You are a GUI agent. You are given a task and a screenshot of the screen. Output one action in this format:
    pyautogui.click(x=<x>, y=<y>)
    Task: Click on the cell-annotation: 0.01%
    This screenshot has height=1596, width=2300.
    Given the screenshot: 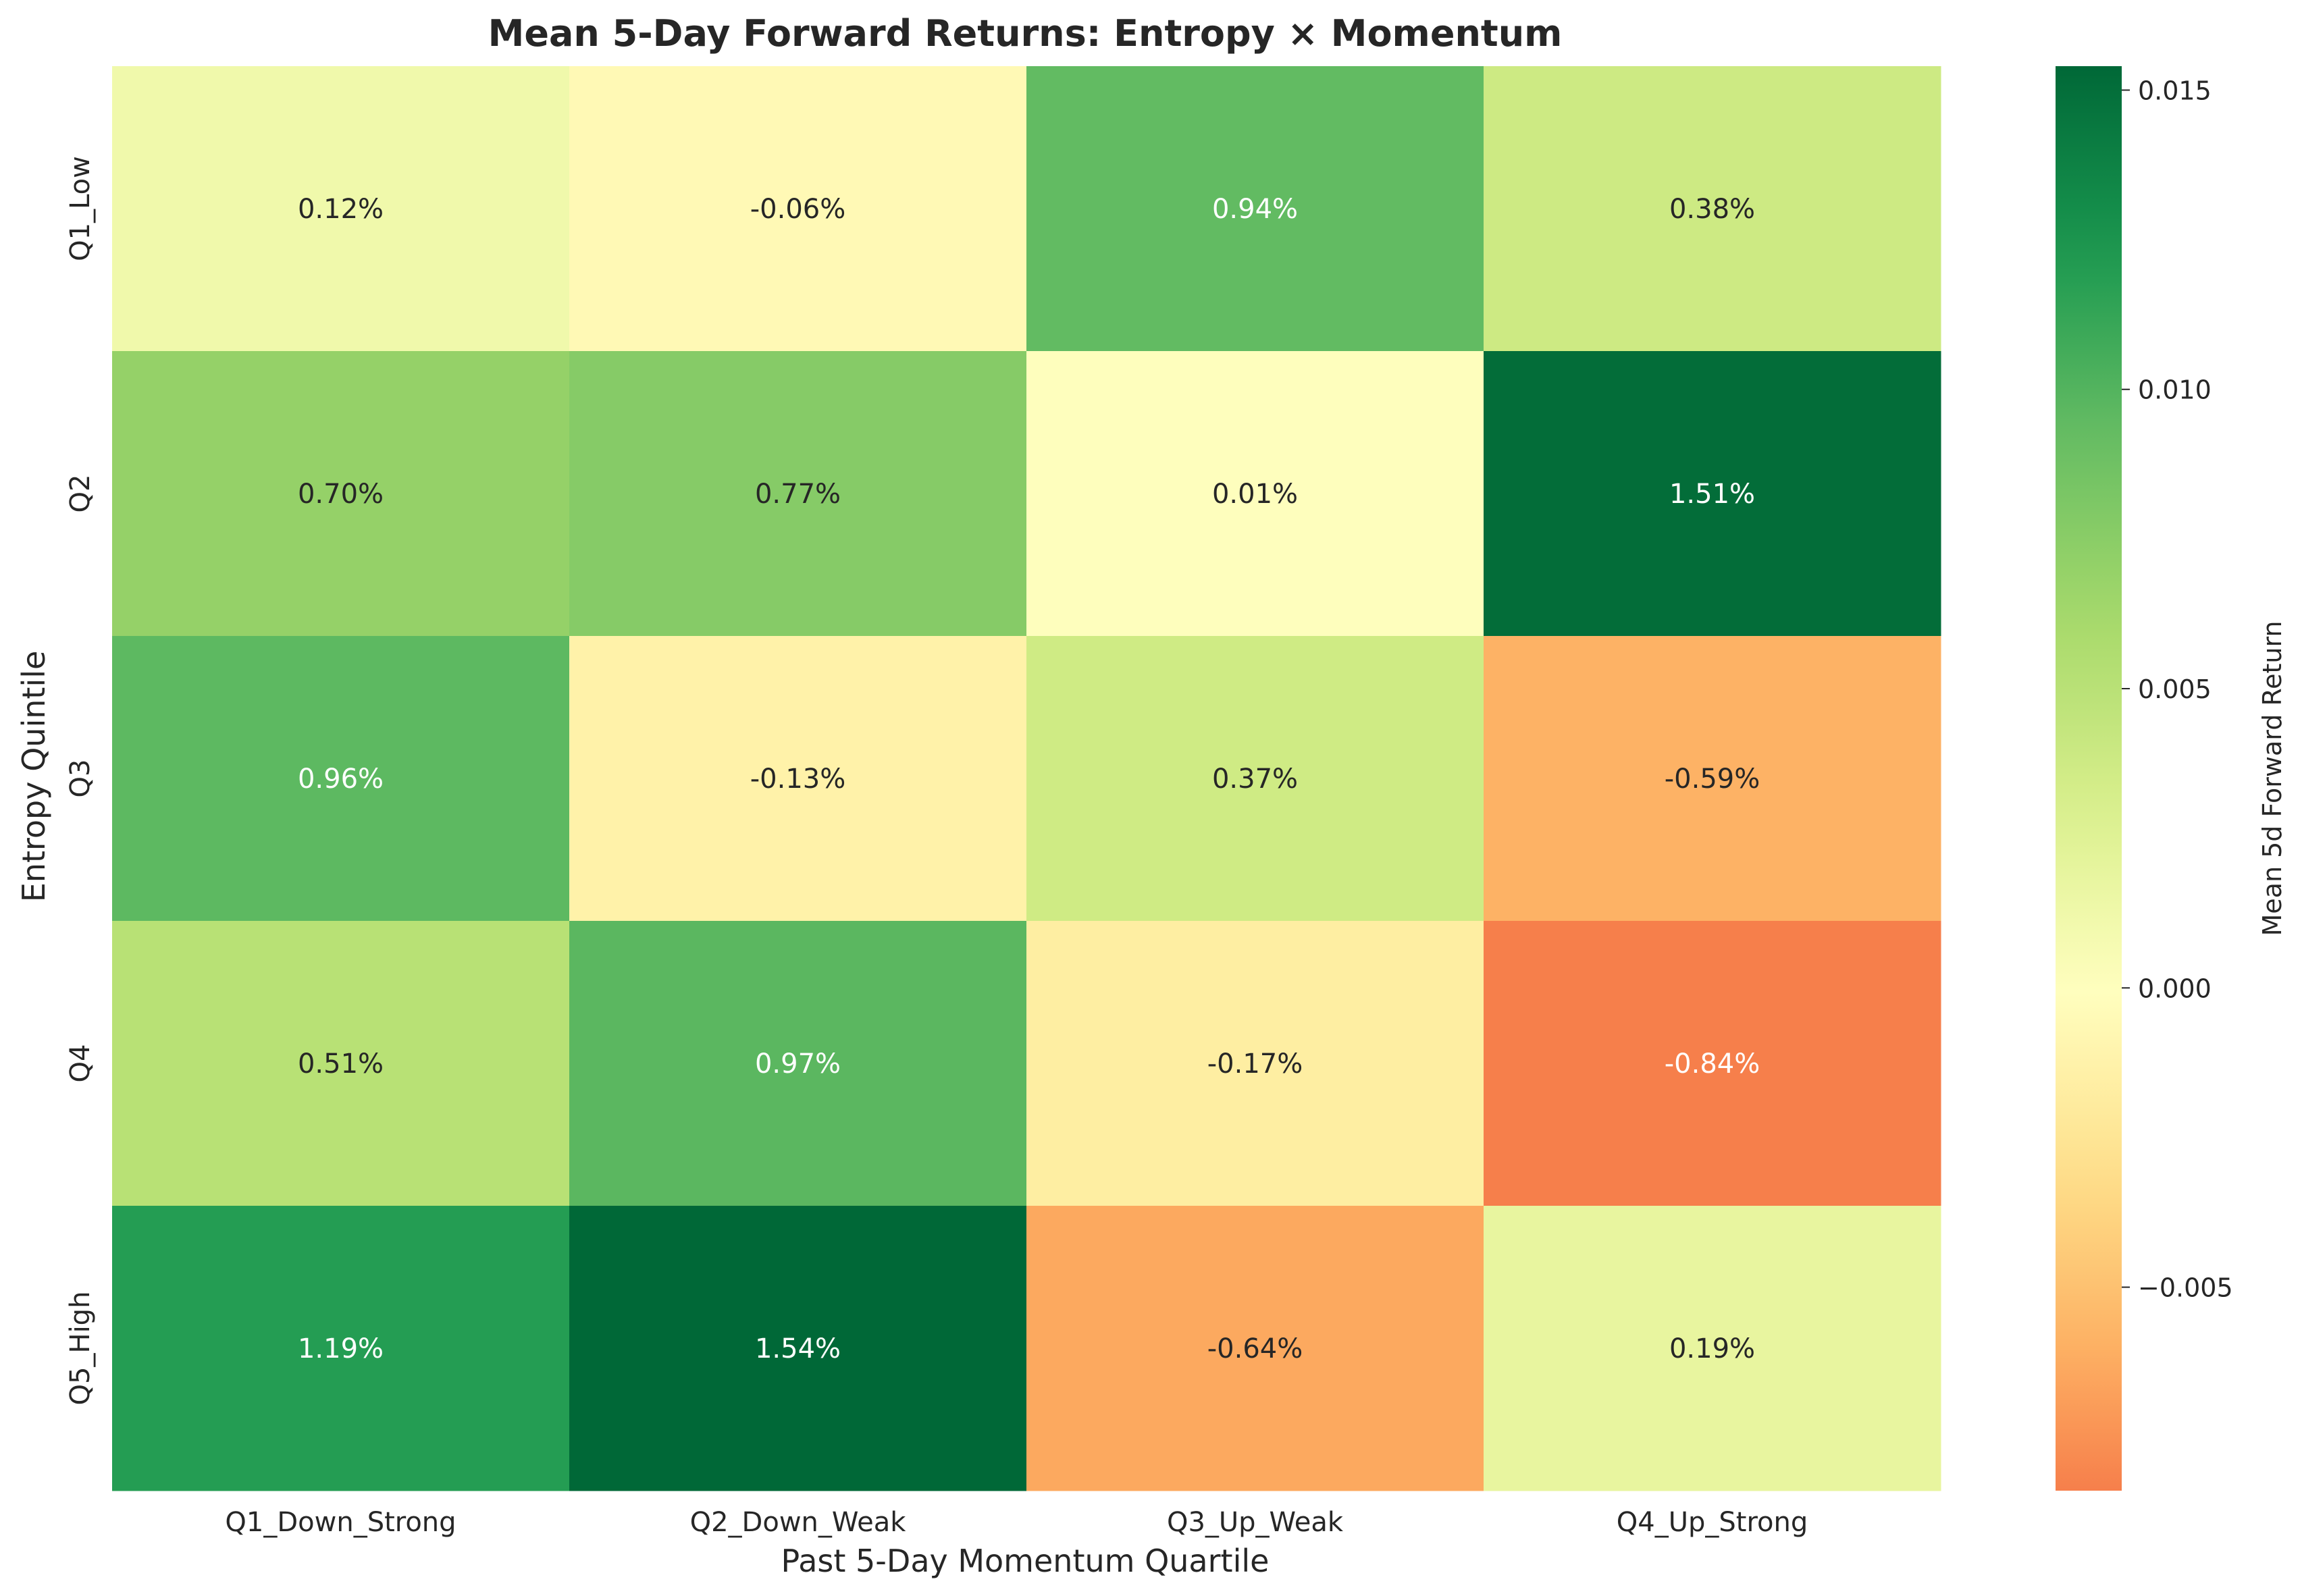 What is the action you would take?
    pyautogui.click(x=1255, y=494)
    